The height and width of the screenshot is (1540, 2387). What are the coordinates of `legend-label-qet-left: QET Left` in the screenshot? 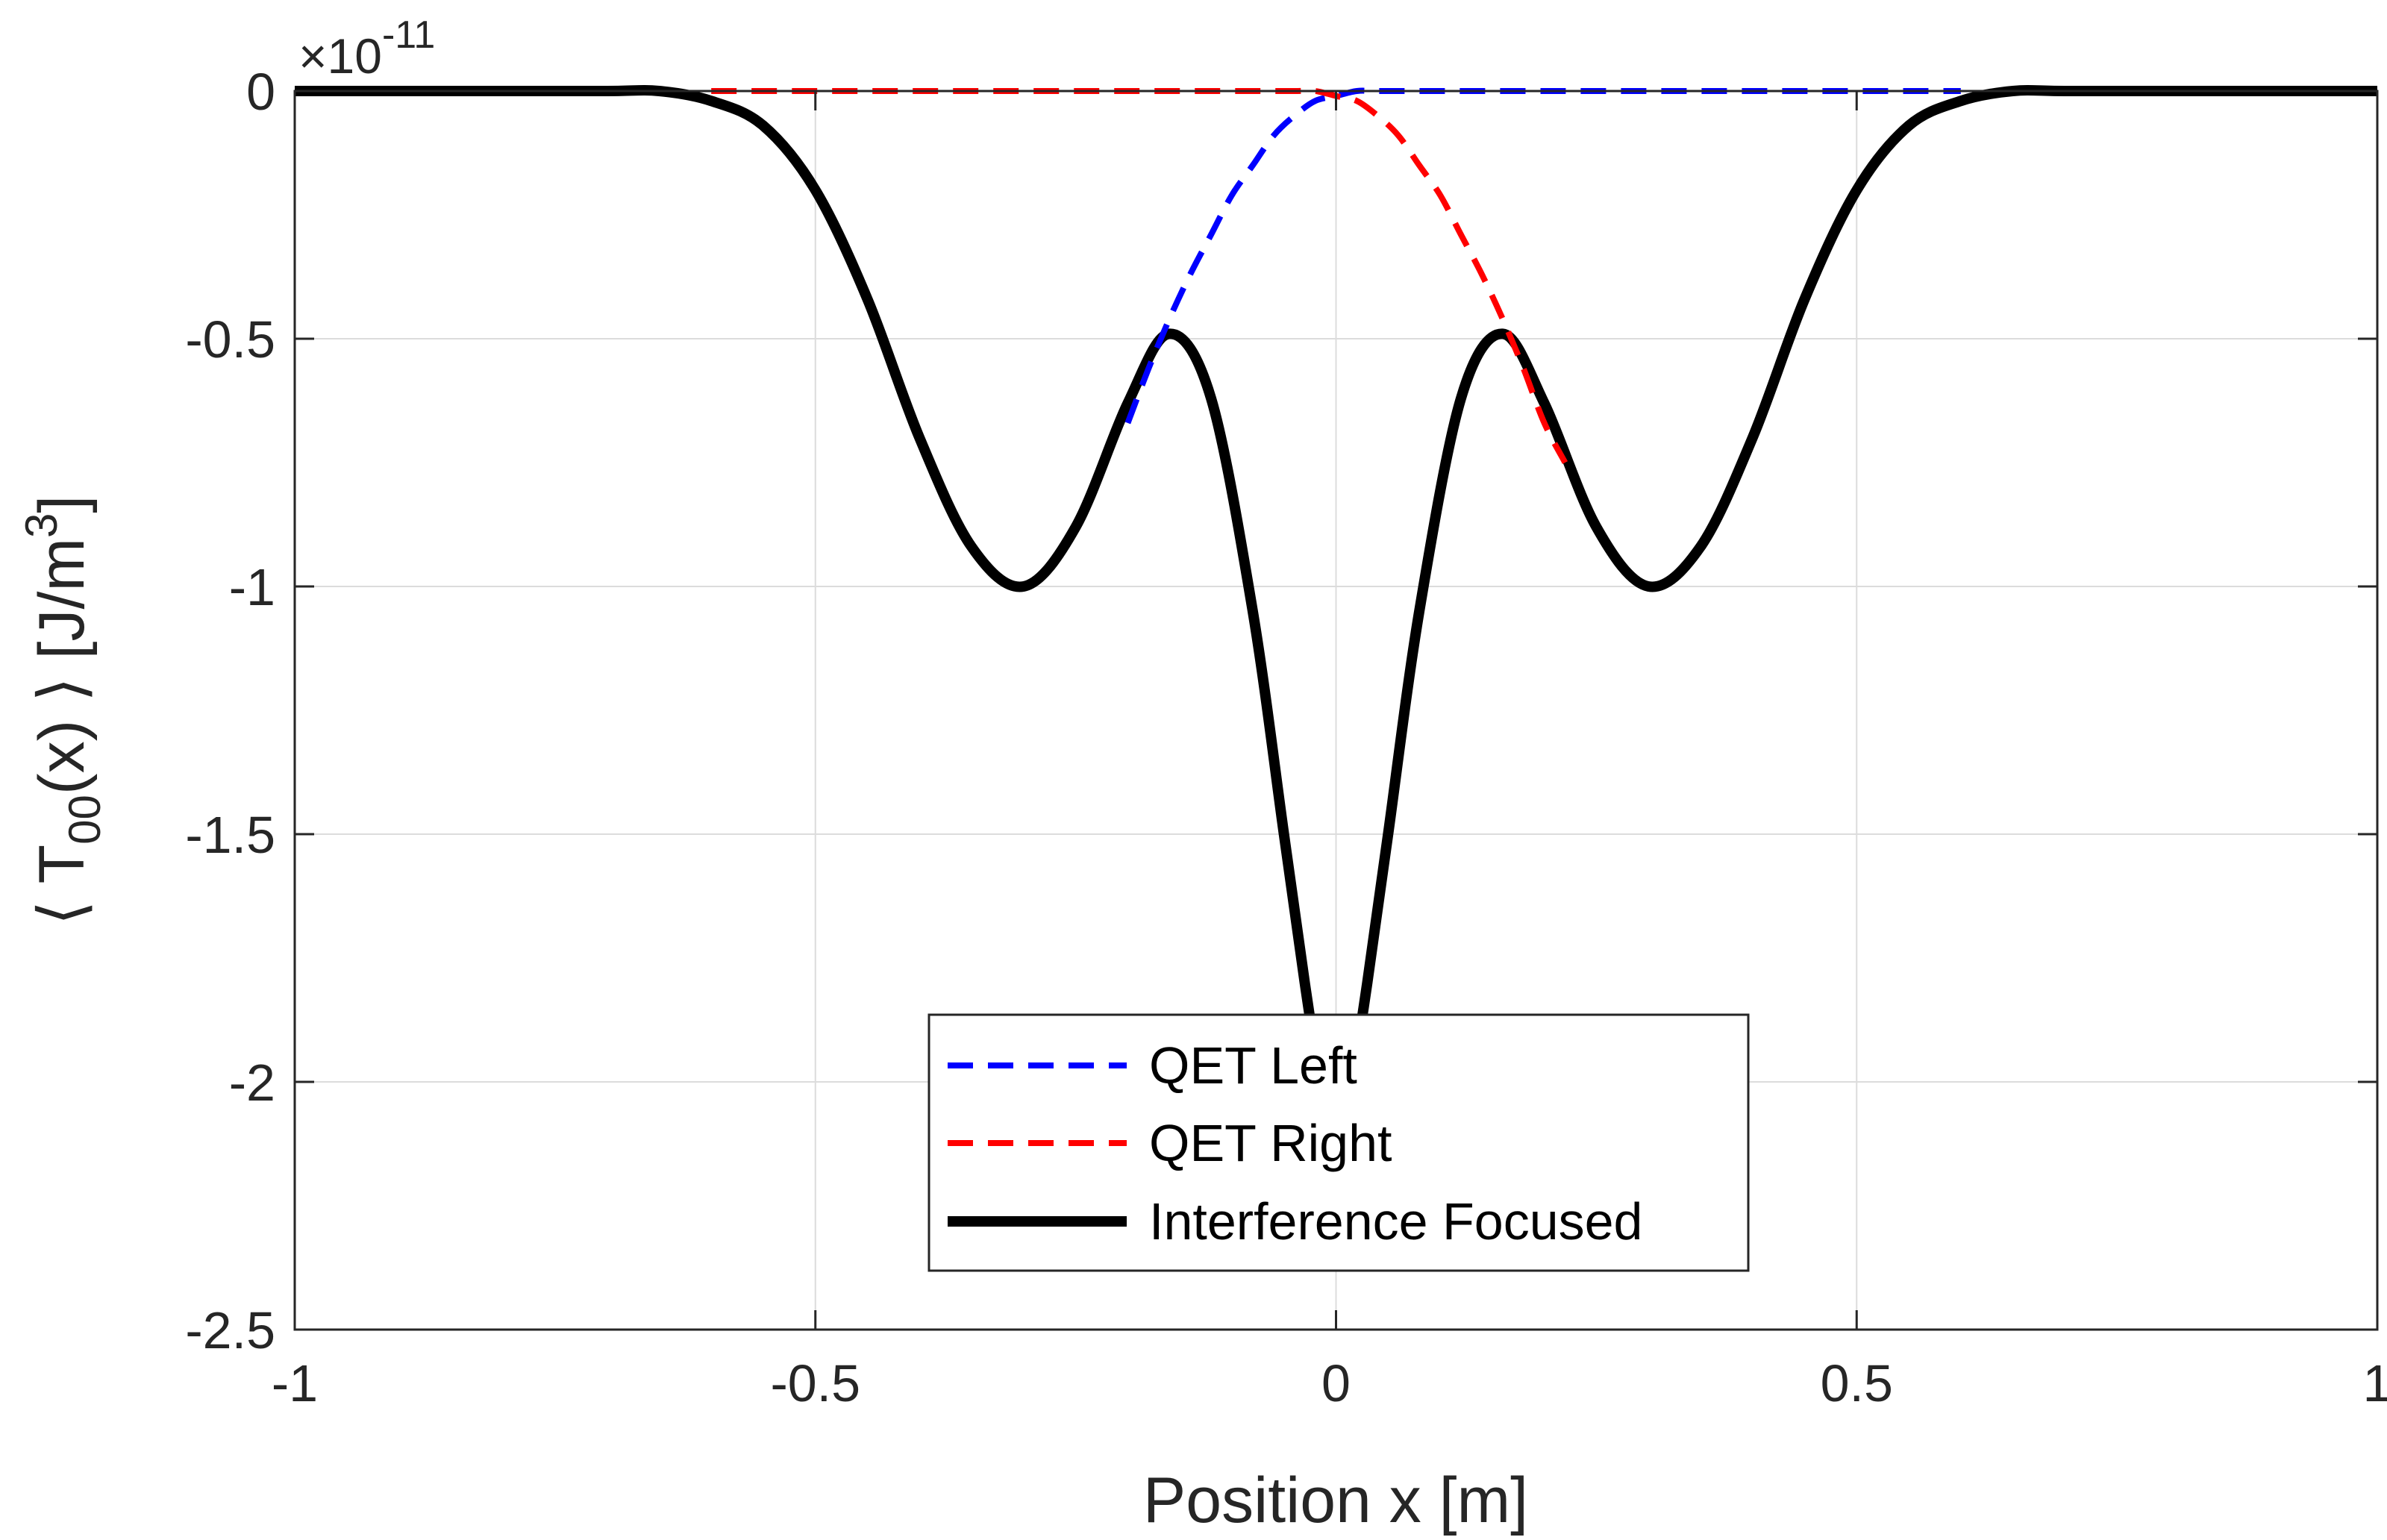 It's located at (1253, 1065).